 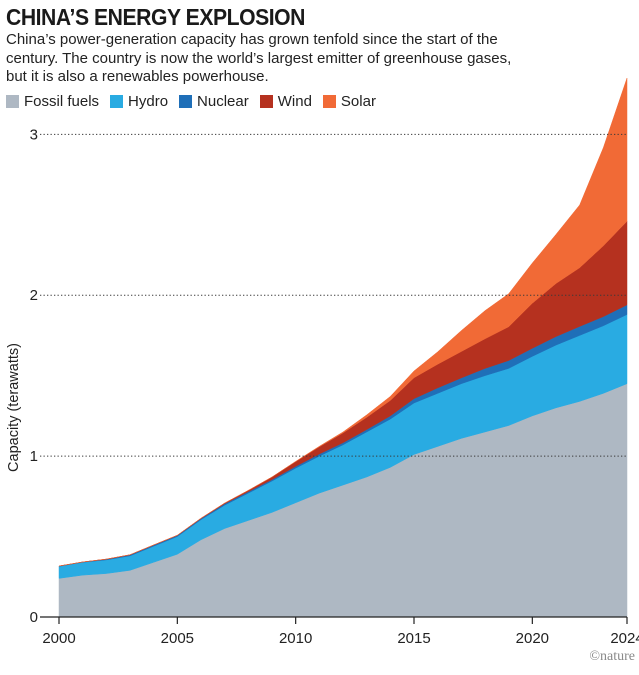 I want to click on legend-label: Wind, so click(x=294, y=101).